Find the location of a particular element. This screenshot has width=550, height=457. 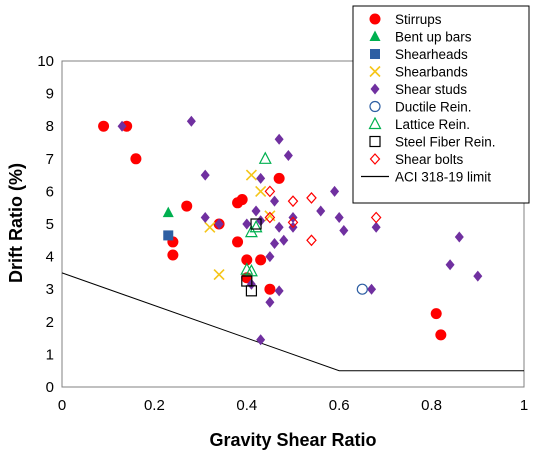

steel-fiber-rein-point is located at coordinates (251, 291).